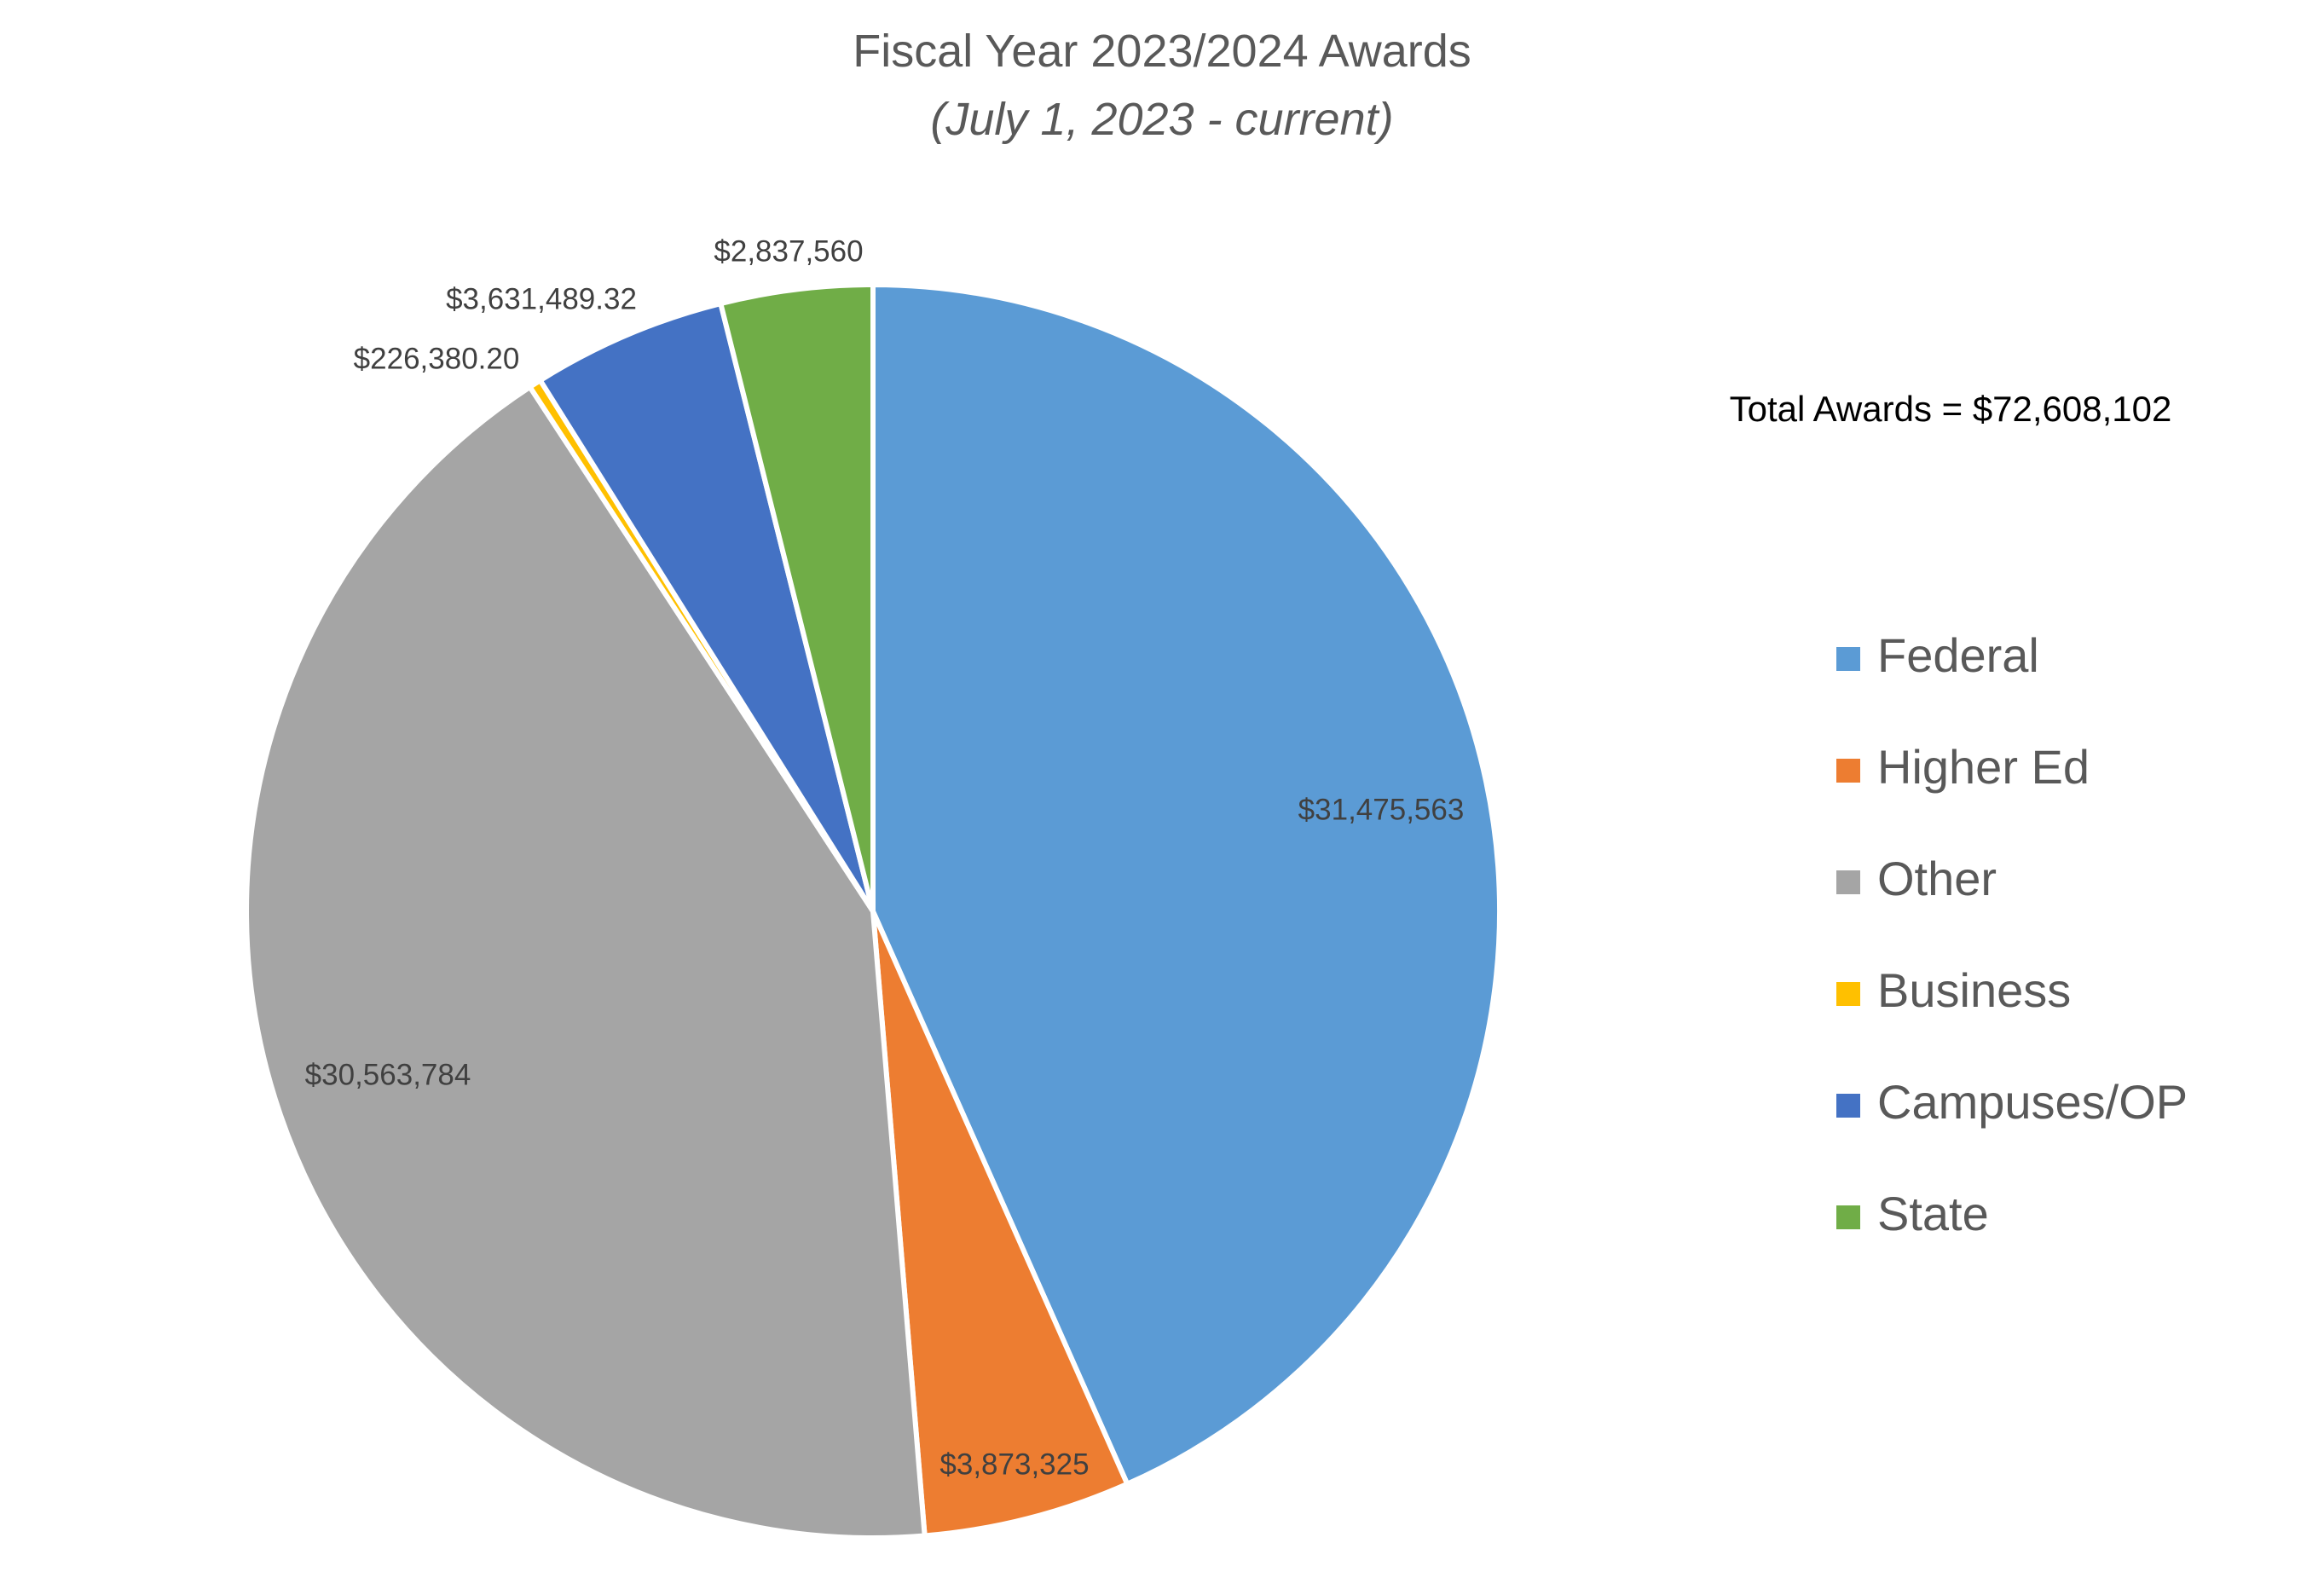  What do you see at coordinates (1014, 1464) in the screenshot?
I see `data-label-higher-ed: $3,873,325` at bounding box center [1014, 1464].